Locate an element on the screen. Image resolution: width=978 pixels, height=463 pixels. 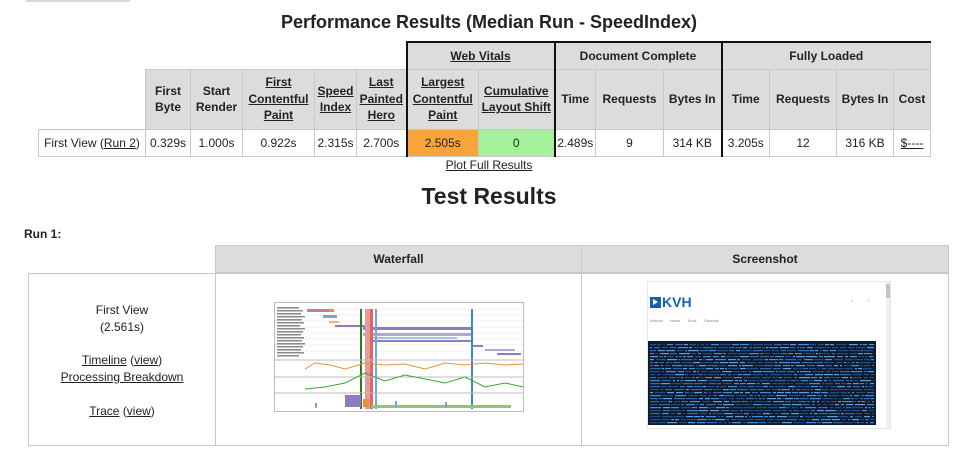
nav-item: Tools is located at coordinates (692, 320).